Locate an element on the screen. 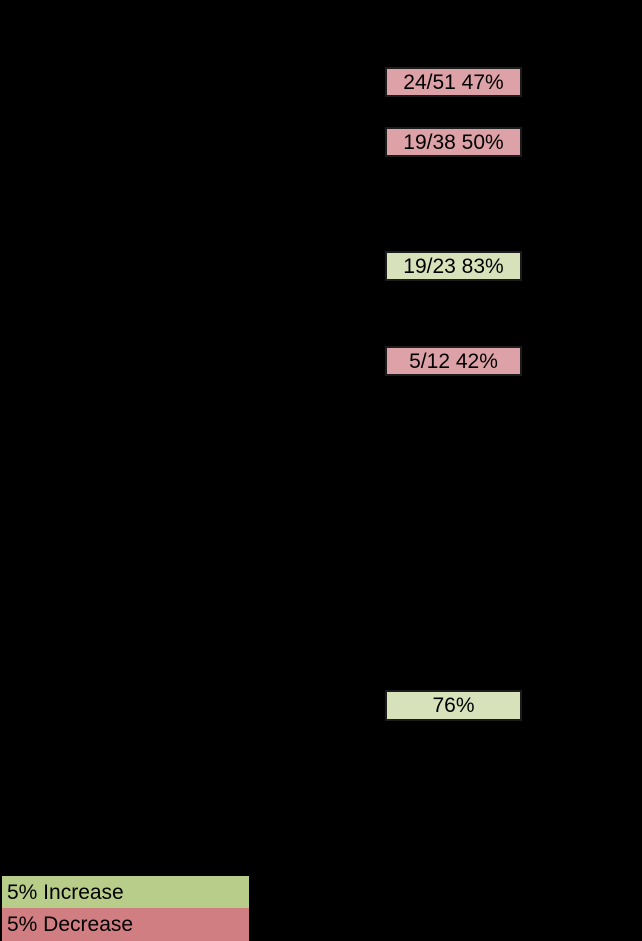 The height and width of the screenshot is (941, 642). data-label-box-1: 24/51 47% is located at coordinates (453, 82).